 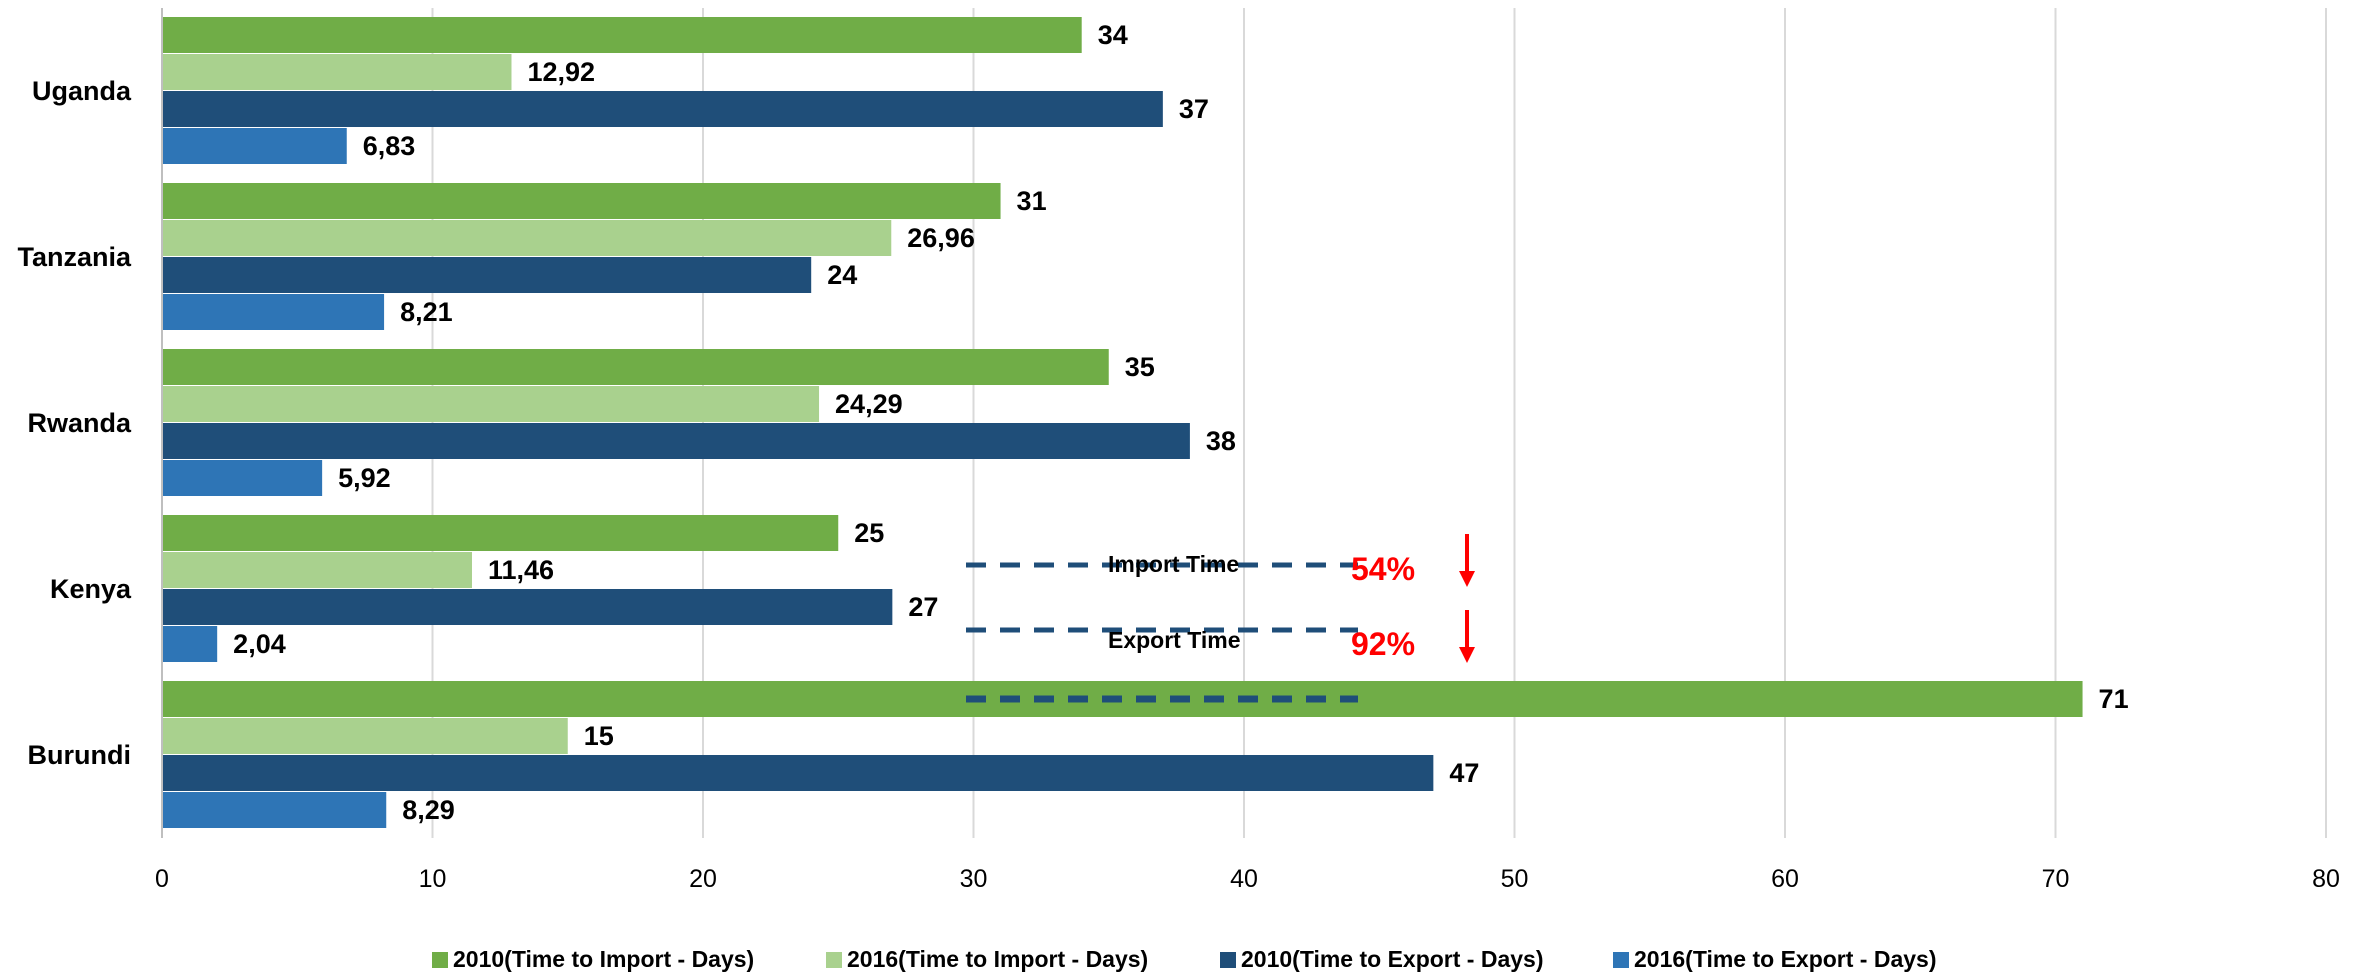 What do you see at coordinates (869, 404) in the screenshot?
I see `data-label: 24,29` at bounding box center [869, 404].